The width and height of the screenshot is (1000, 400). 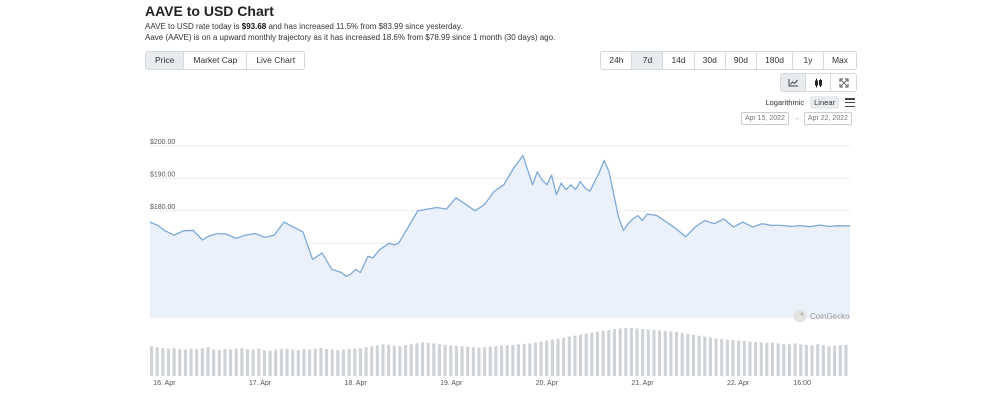 What do you see at coordinates (499, 352) in the screenshot?
I see `volume-bars` at bounding box center [499, 352].